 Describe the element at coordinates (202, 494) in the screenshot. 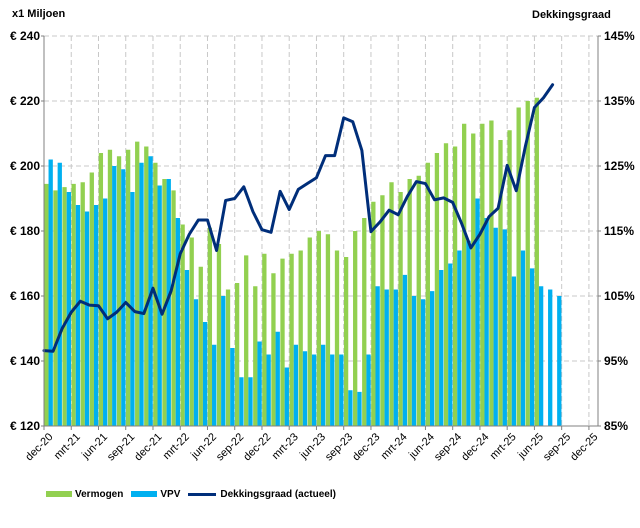

I see `legend-swatch-dekkingsgraad` at that location.